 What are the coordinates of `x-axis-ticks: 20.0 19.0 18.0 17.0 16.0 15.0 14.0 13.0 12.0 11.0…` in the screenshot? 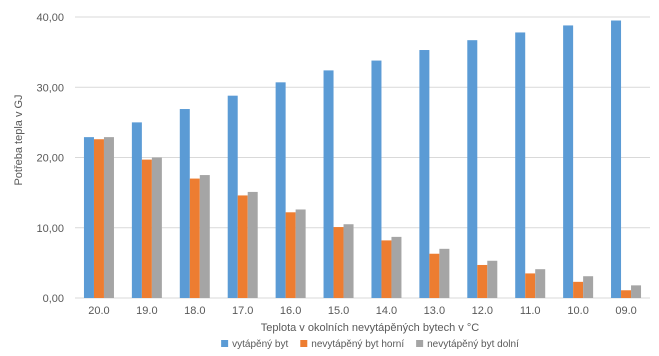 It's located at (362, 311).